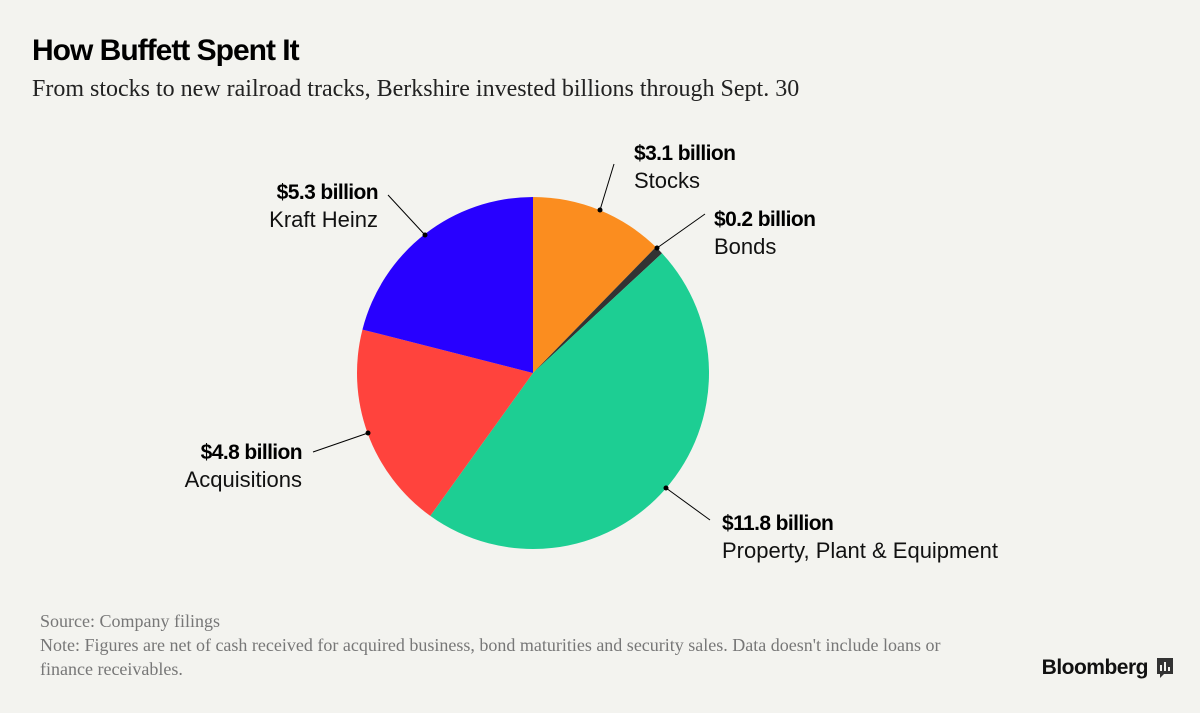 Image resolution: width=1200 pixels, height=713 pixels. I want to click on leader-dot-property-plant-equipment, so click(666, 488).